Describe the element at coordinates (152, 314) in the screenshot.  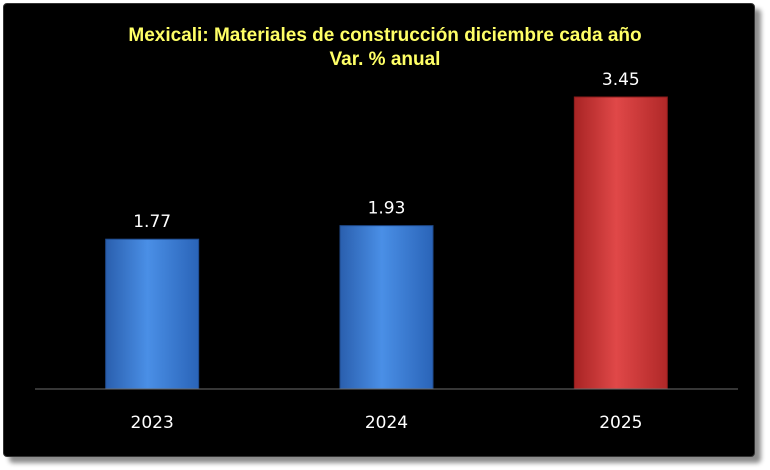
I see `bar-2023` at that location.